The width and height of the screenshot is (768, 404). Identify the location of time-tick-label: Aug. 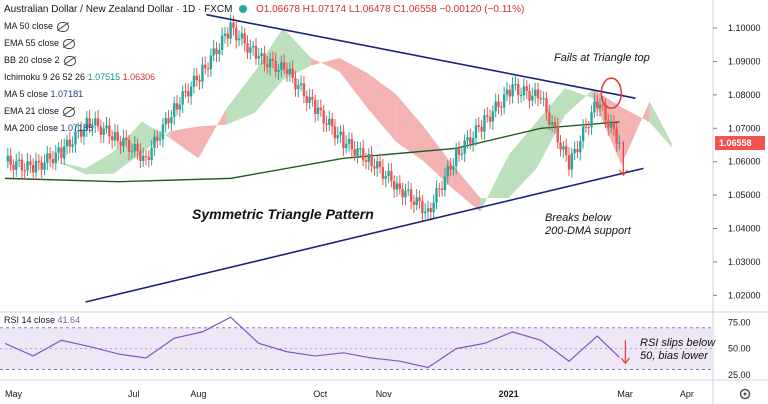
(198, 394).